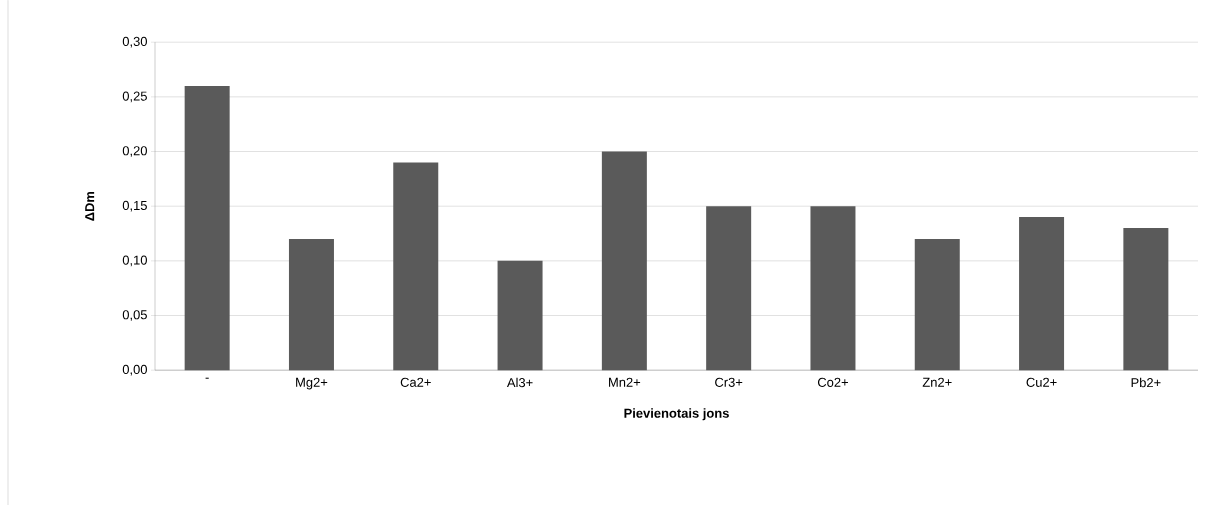  I want to click on y-tick-label: 0,05, so click(134, 315).